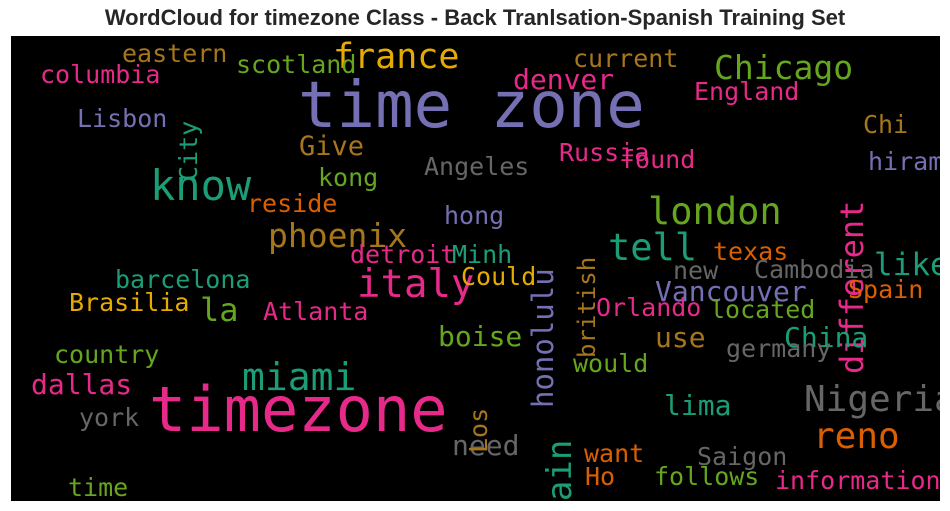  I want to click on word-germany: germany, so click(779, 348).